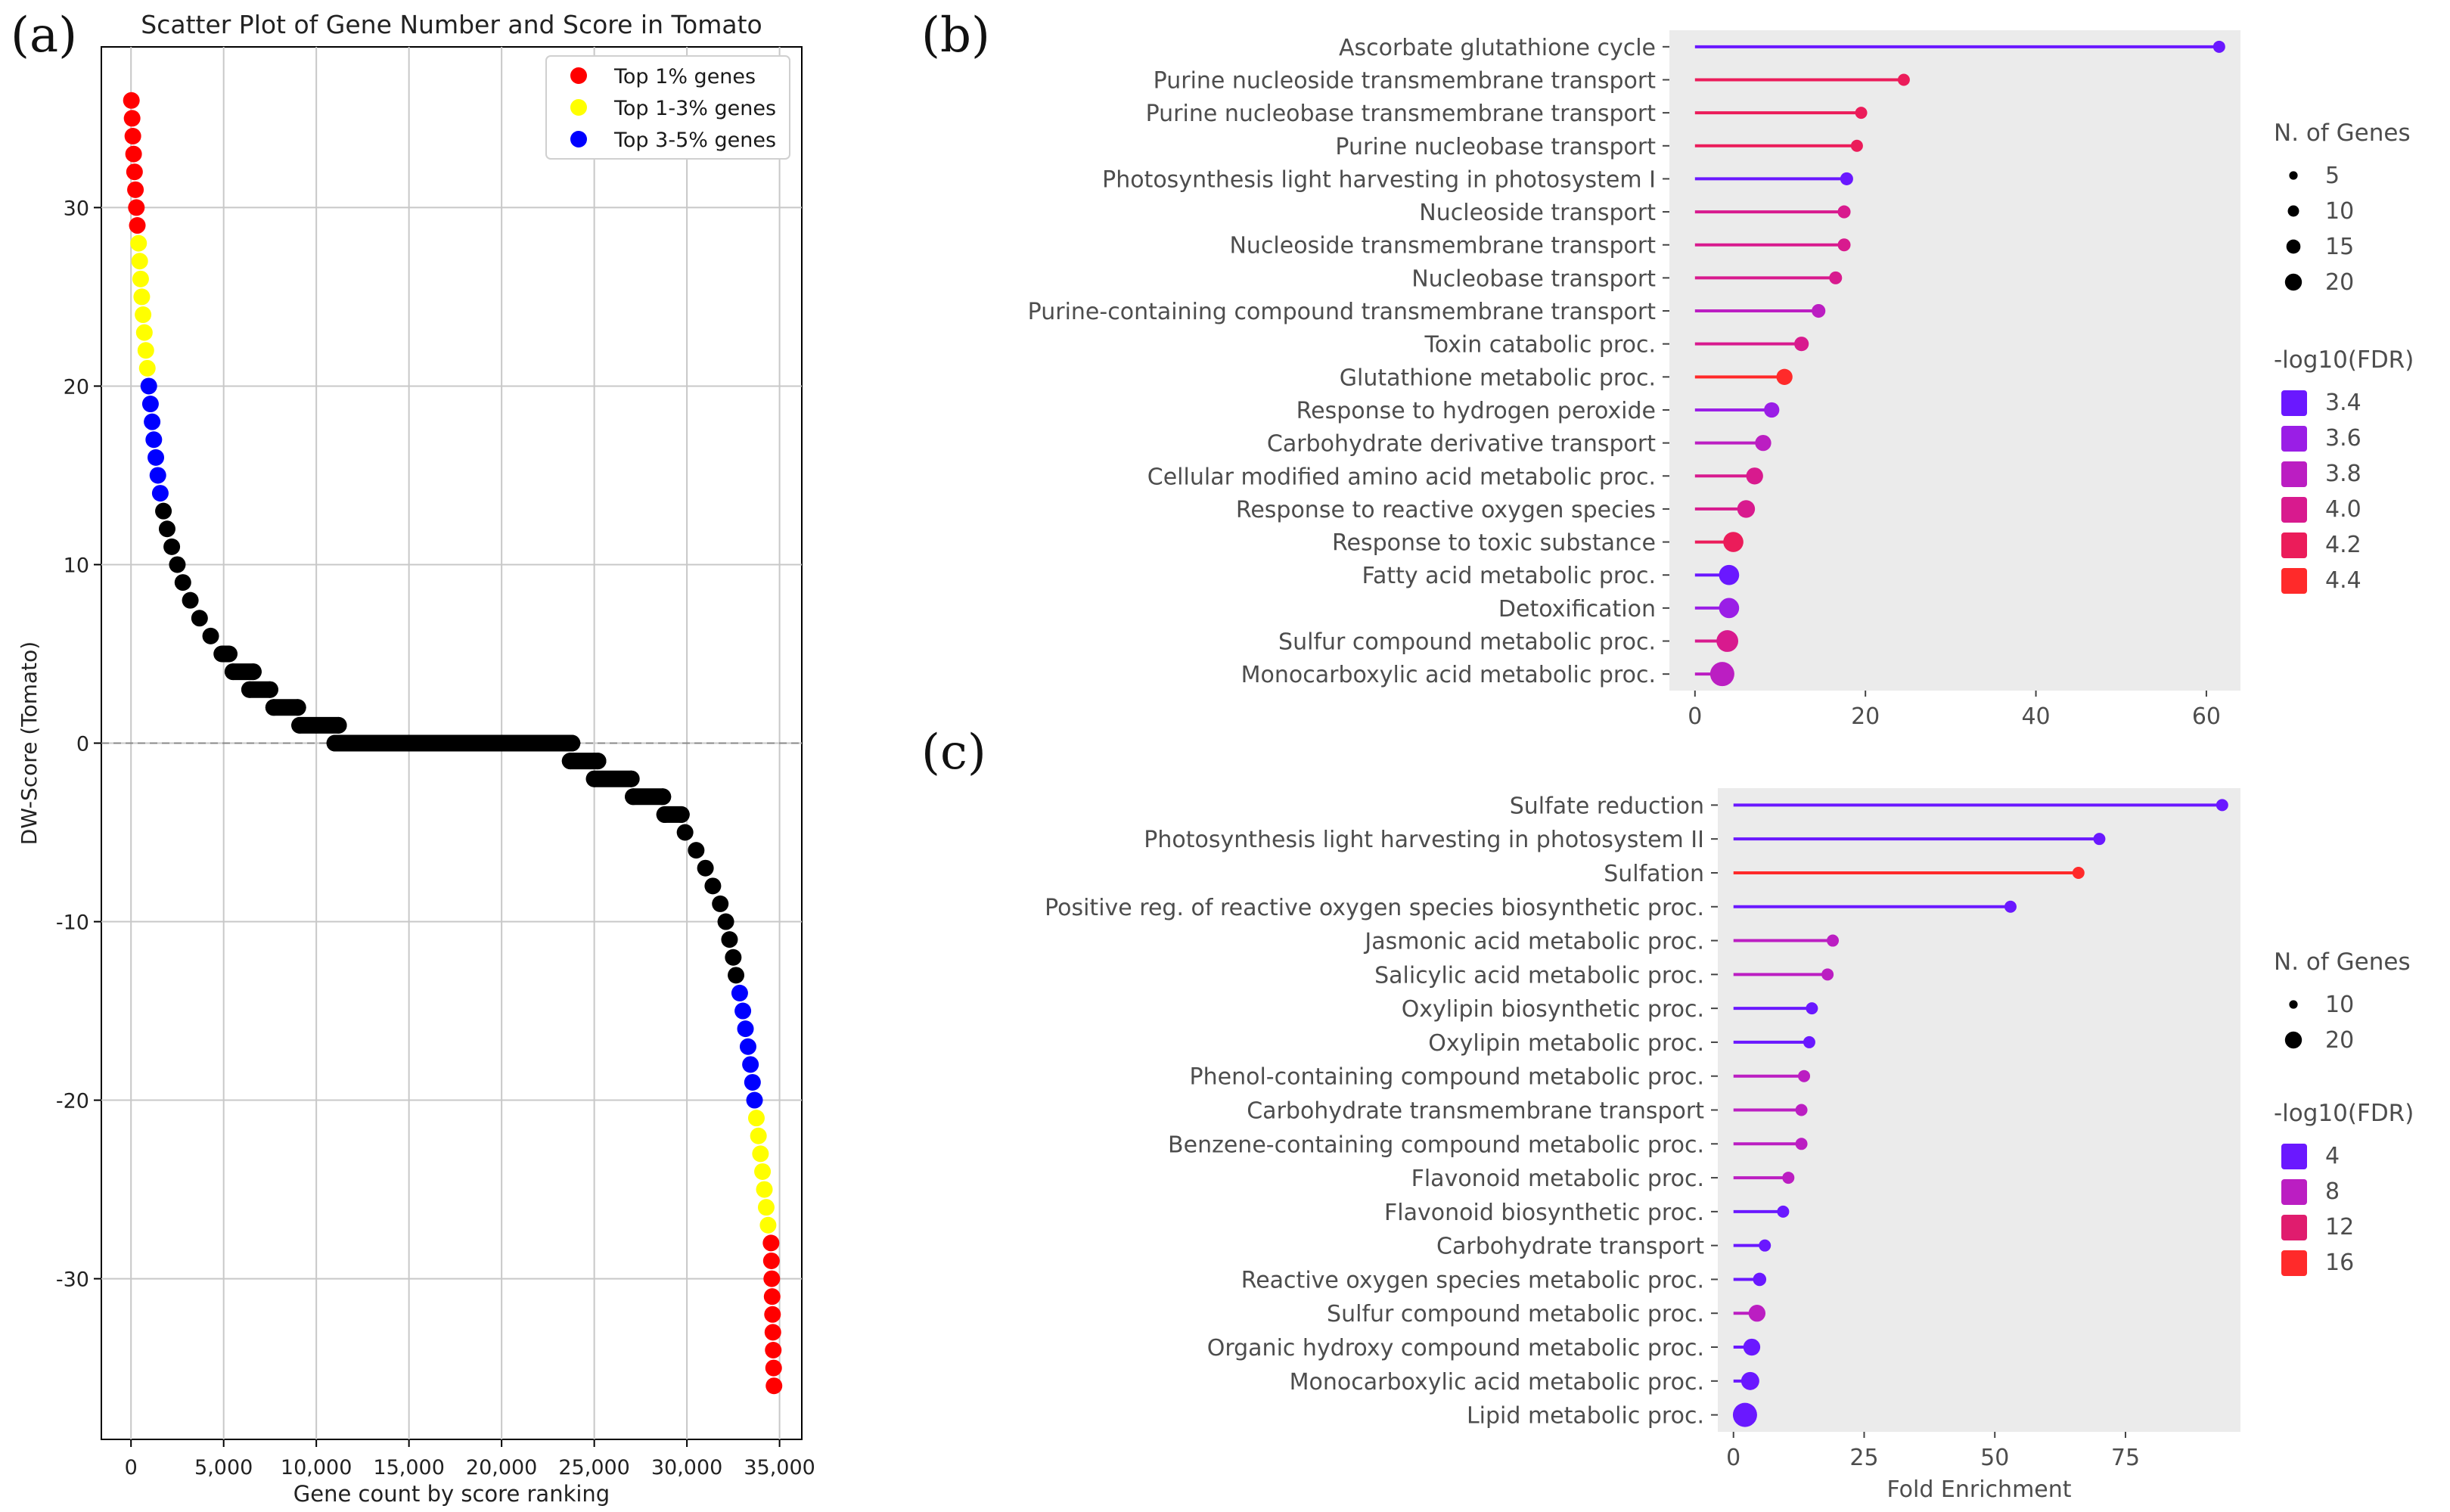 The height and width of the screenshot is (1512, 2450). I want to click on x-tick-label: 30,000, so click(686, 1467).